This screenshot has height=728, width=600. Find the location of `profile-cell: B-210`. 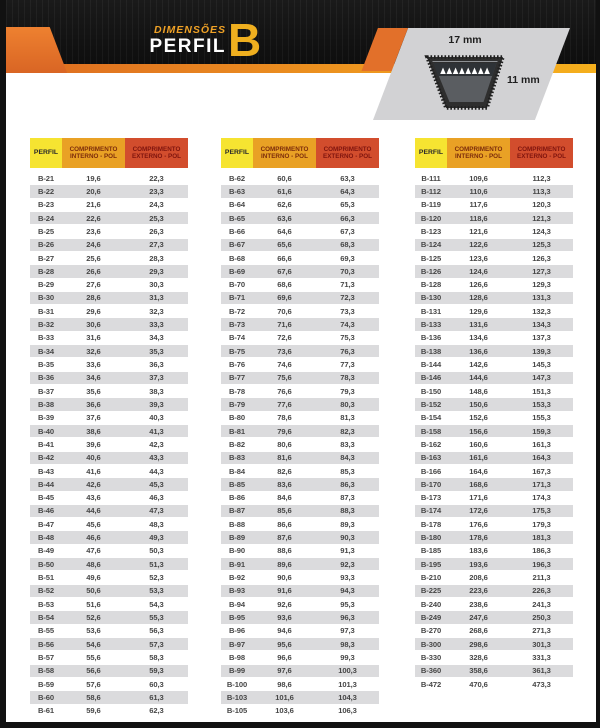

profile-cell: B-210 is located at coordinates (431, 578).